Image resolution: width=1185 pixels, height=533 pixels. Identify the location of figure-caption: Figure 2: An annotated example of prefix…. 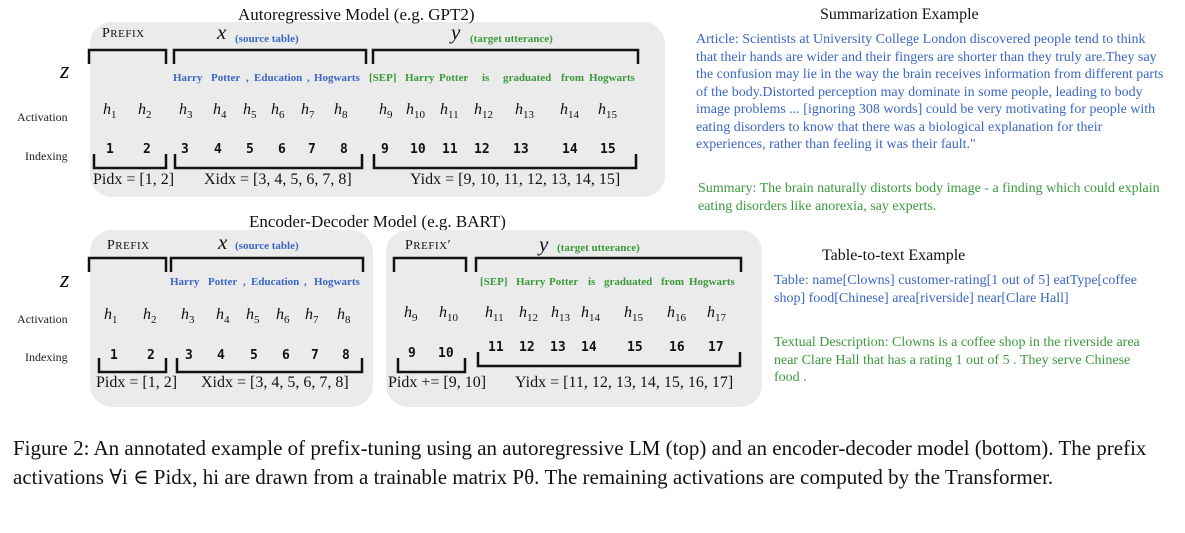
(580, 462).